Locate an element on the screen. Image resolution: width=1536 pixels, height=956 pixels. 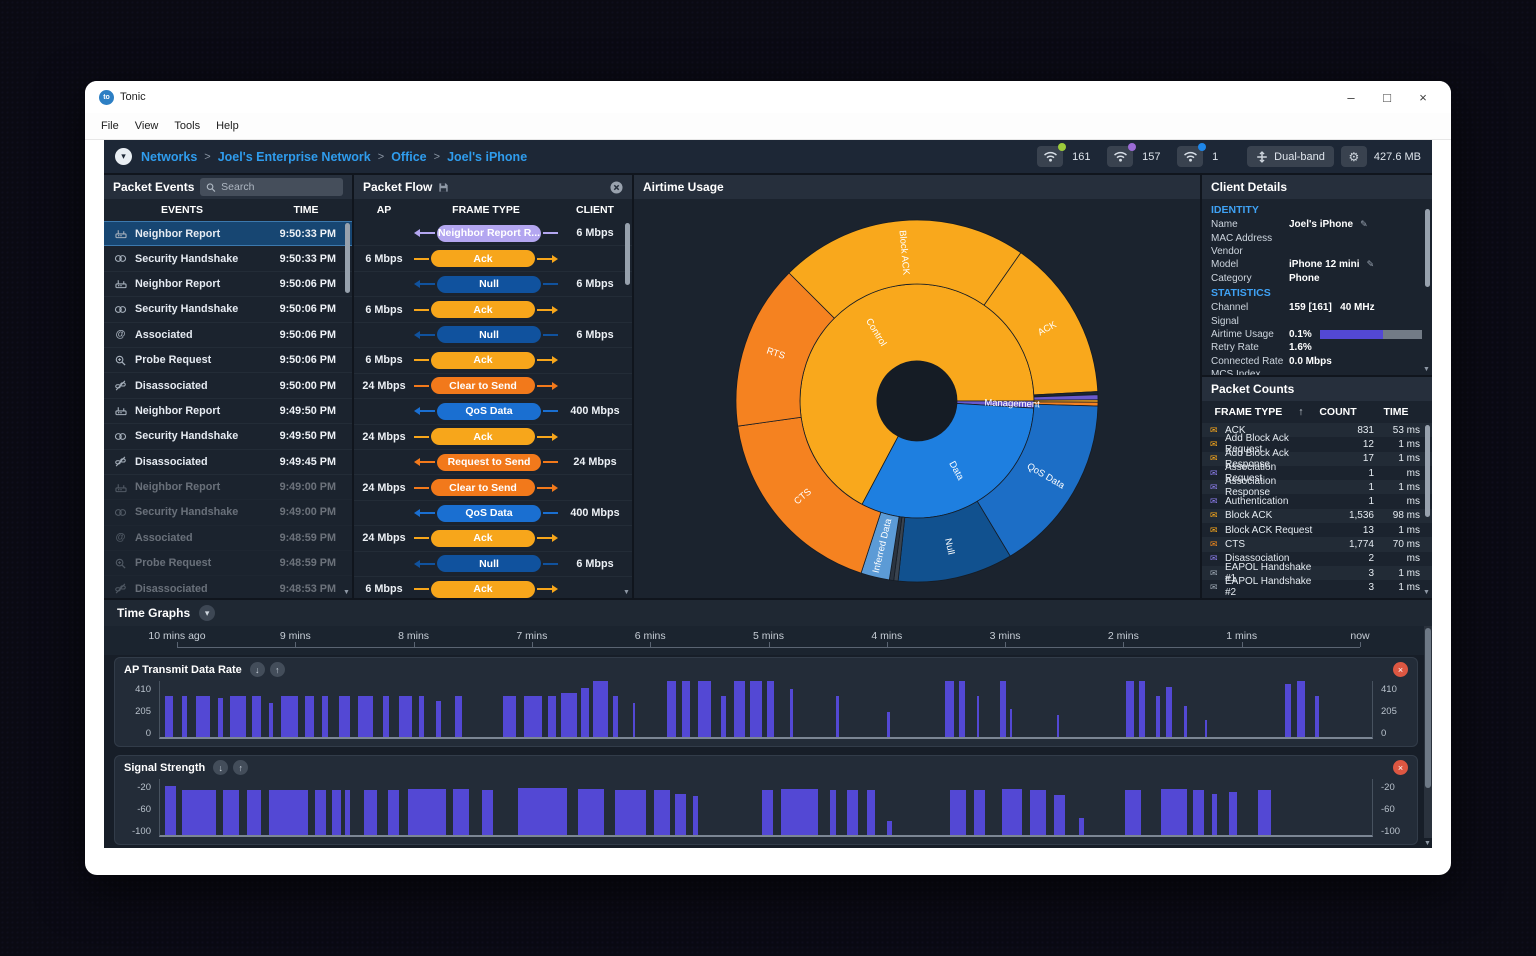
network-tree-toggle: ▾ is located at coordinates (123, 156).